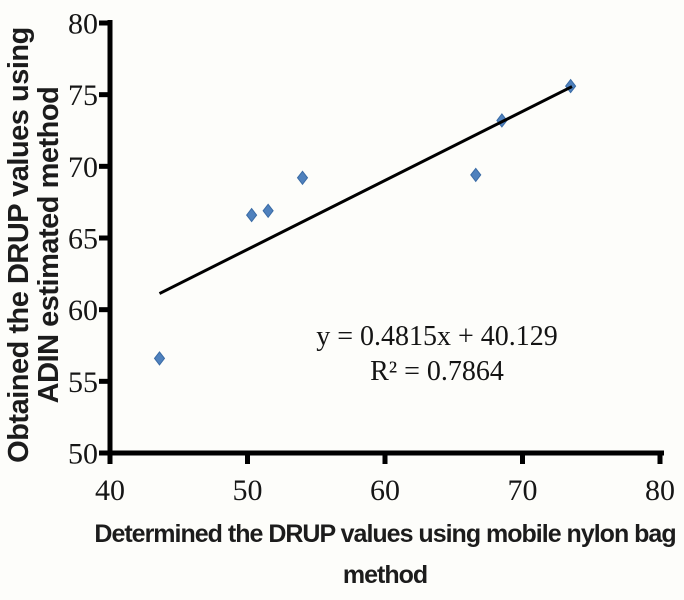 This screenshot has width=684, height=600. Describe the element at coordinates (248, 490) in the screenshot. I see `x-tick-label: 50` at that location.